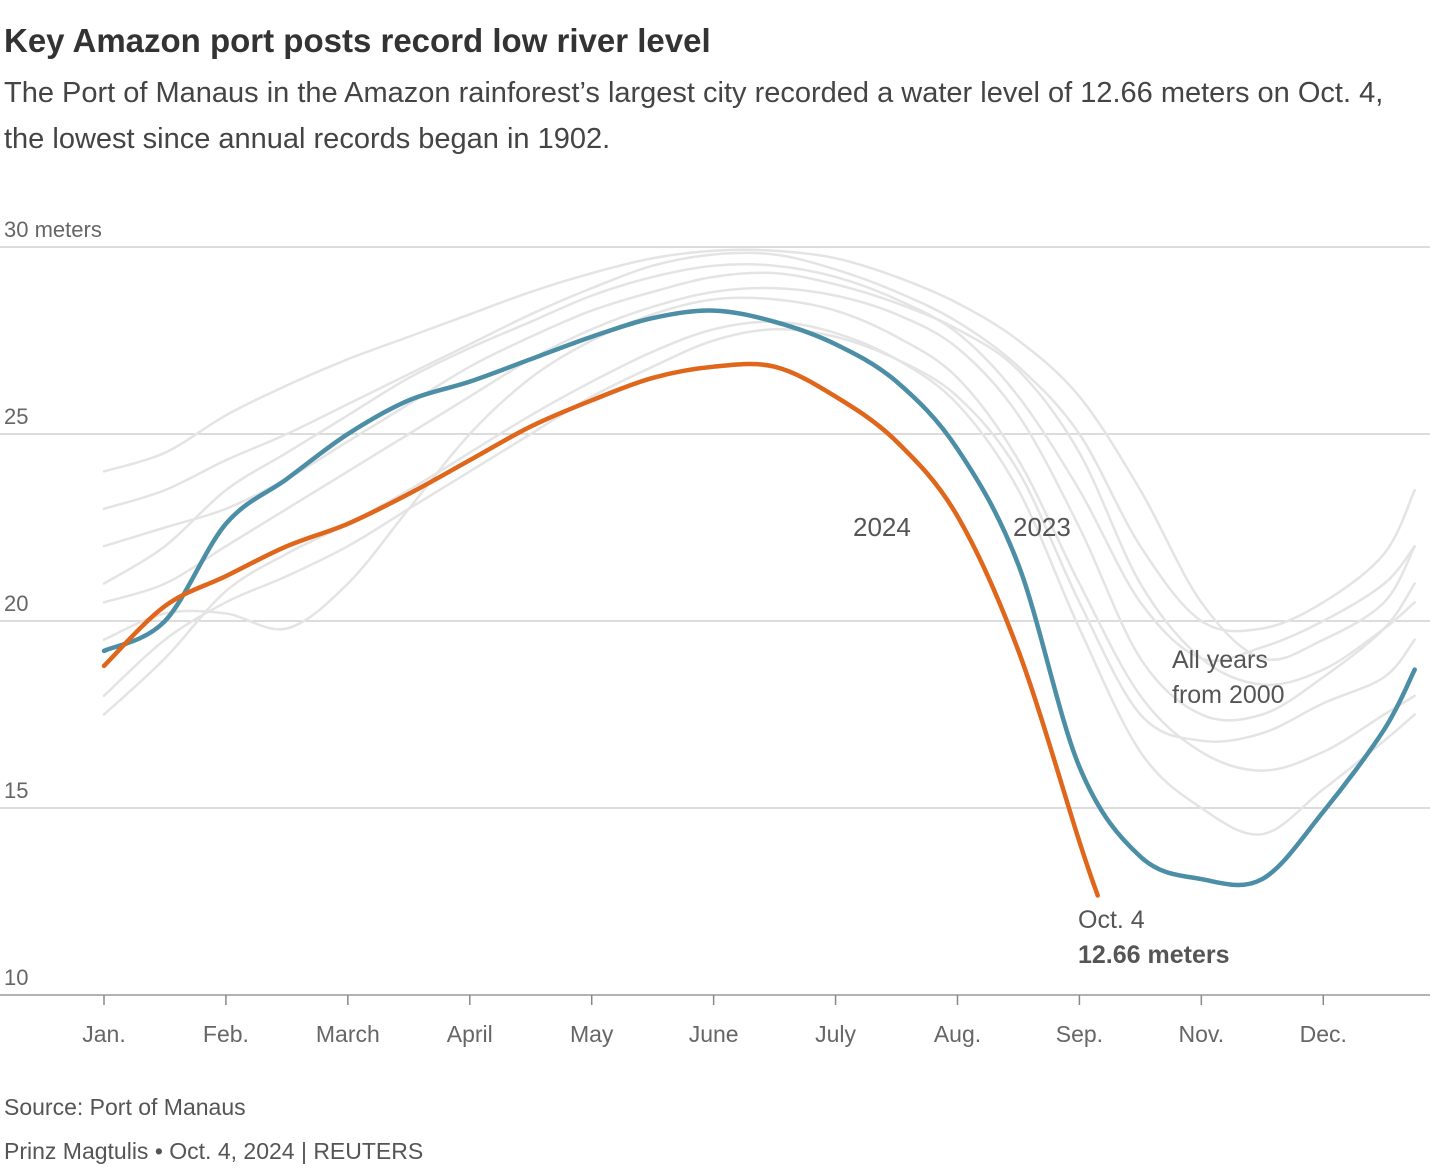 The image size is (1440, 1176). I want to click on y-tick-label: 10, so click(16, 977).